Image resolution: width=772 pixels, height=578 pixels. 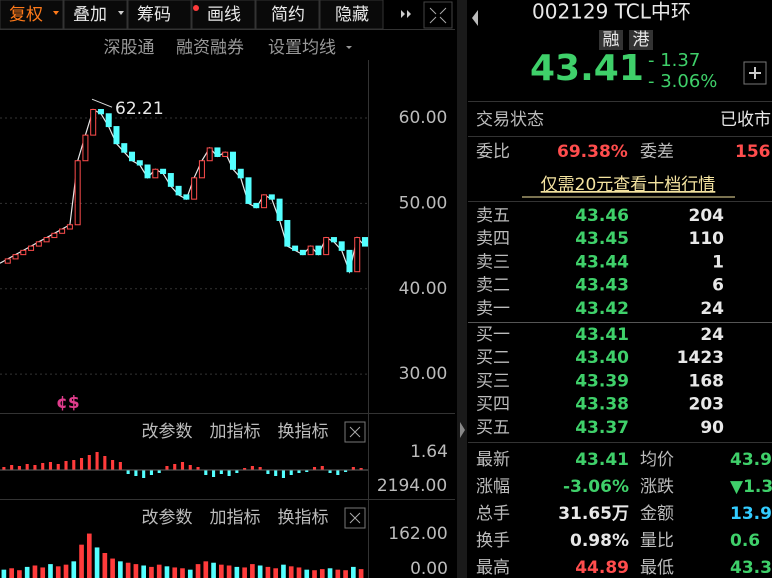 What do you see at coordinates (628, 185) in the screenshot?
I see `promo-link: 仅需20元查看十档行情` at bounding box center [628, 185].